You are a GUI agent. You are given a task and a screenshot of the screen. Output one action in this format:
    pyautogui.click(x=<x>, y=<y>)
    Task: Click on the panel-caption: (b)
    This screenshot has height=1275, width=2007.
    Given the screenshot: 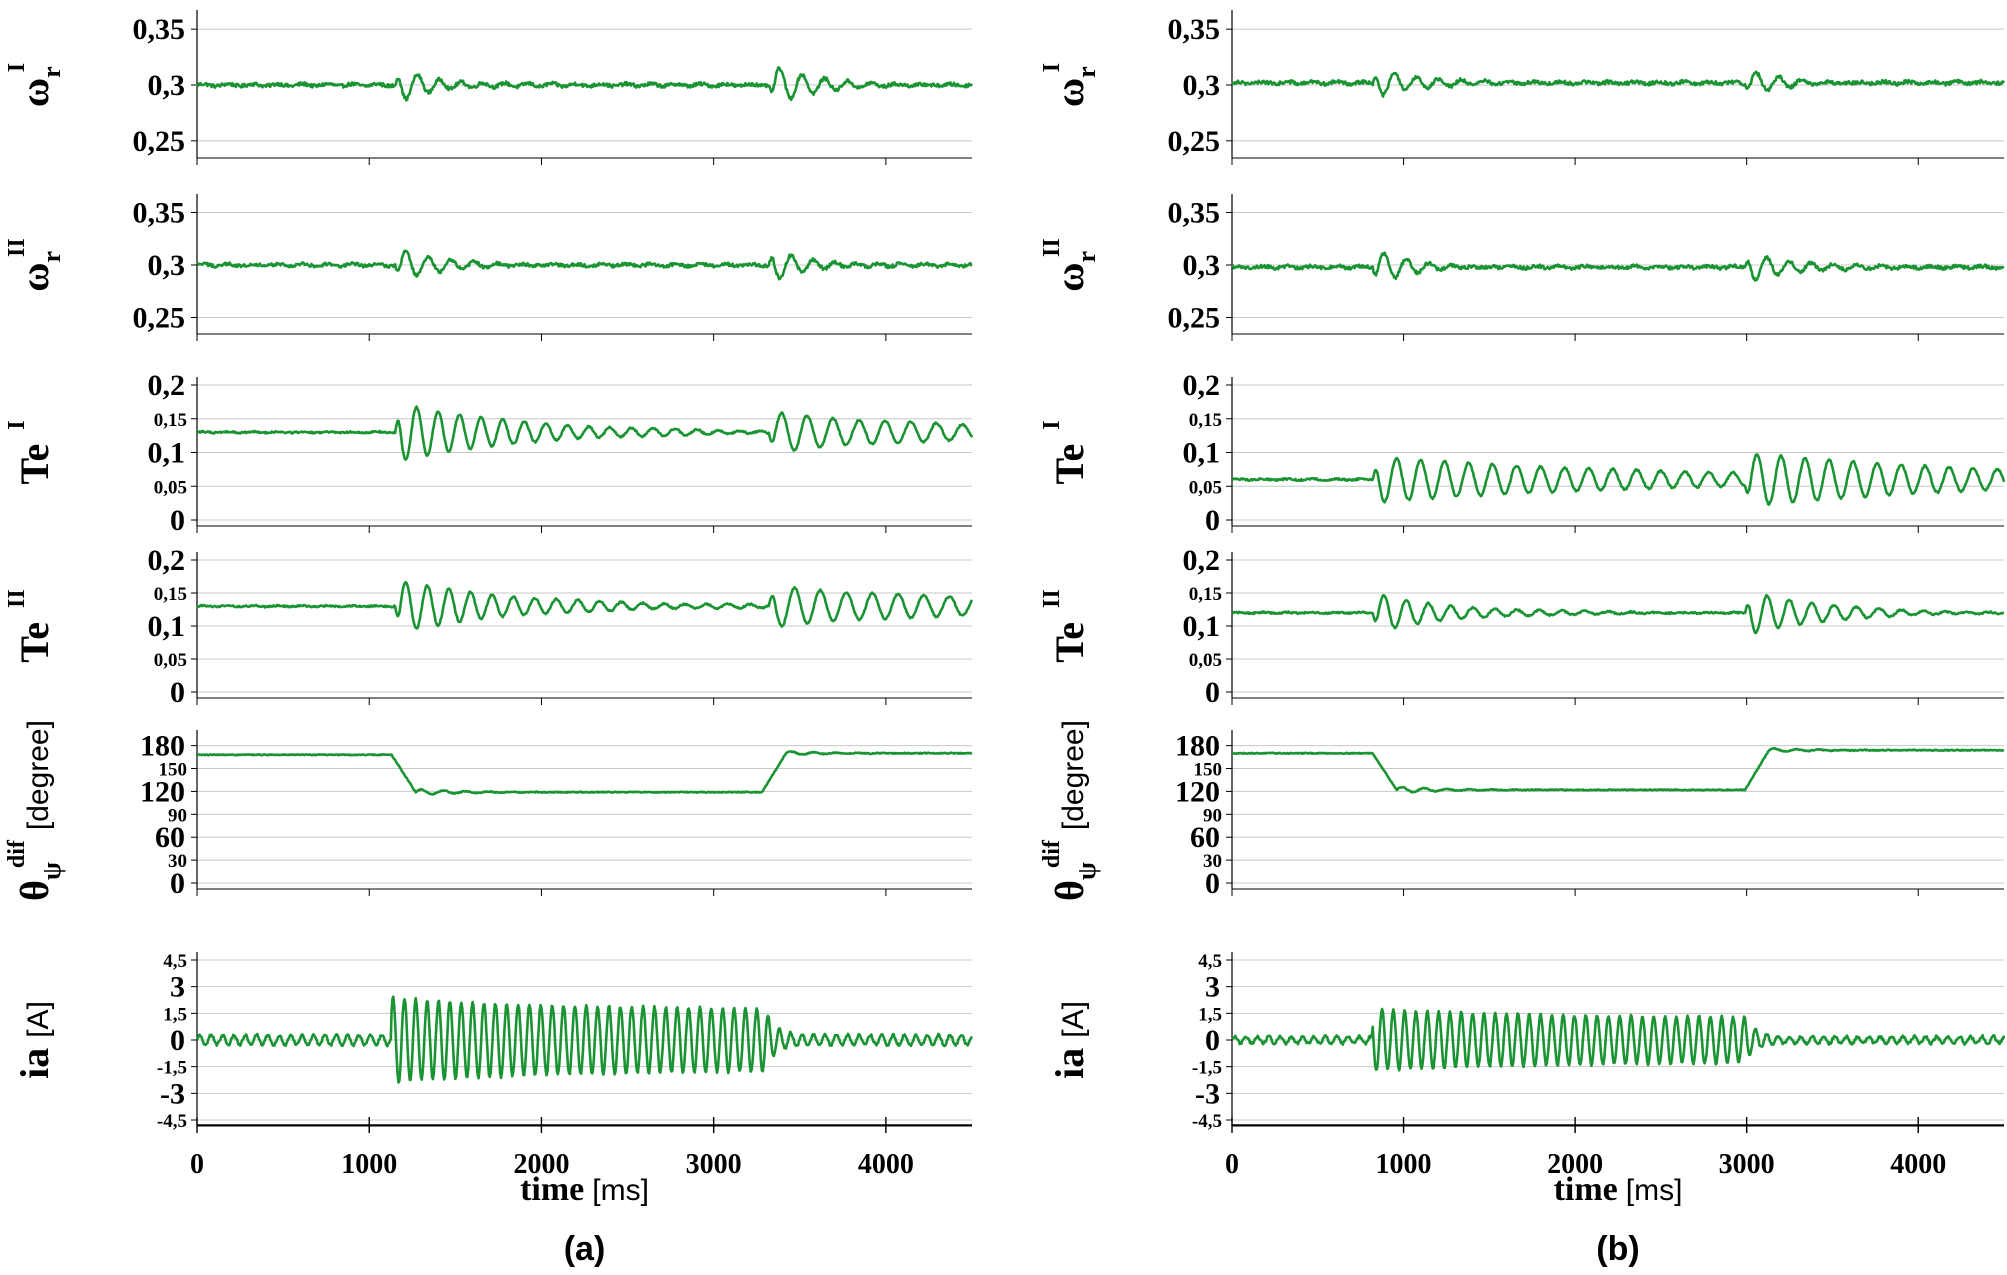 What is the action you would take?
    pyautogui.click(x=1617, y=1249)
    